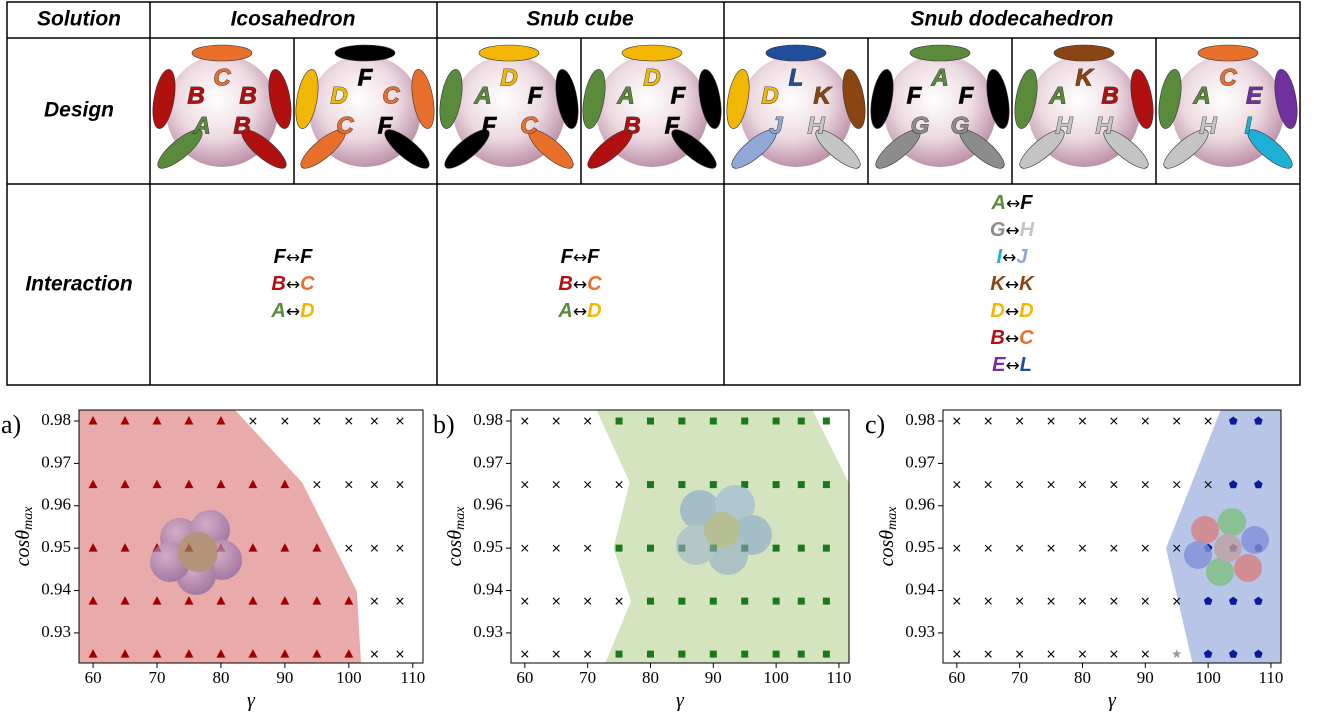 This screenshot has height=715, width=1317. I want to click on interaction-pair: K↔K, so click(1012, 284).